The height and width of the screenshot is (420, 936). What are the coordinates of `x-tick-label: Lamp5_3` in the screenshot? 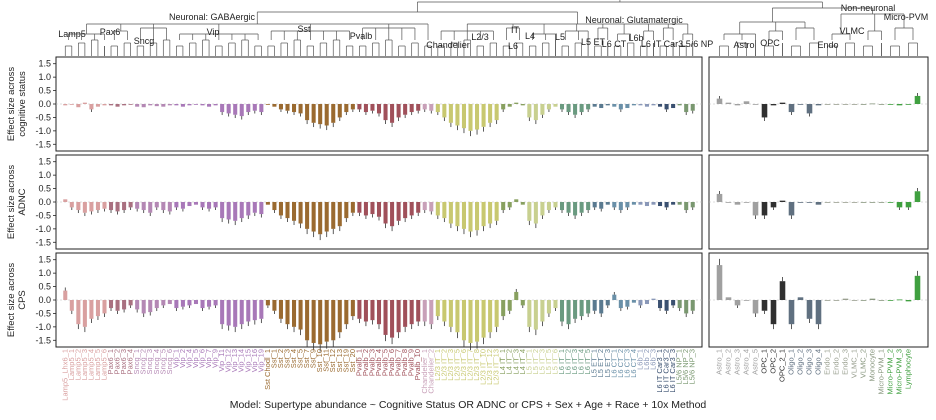 It's located at (84, 364).